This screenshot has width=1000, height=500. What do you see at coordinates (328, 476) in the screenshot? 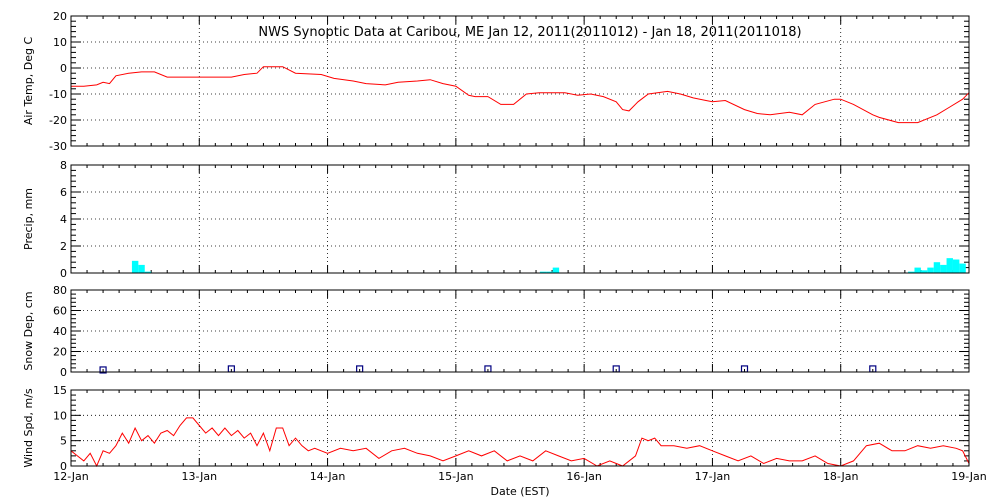
I see `x-tick-label: 14-Jan` at bounding box center [328, 476].